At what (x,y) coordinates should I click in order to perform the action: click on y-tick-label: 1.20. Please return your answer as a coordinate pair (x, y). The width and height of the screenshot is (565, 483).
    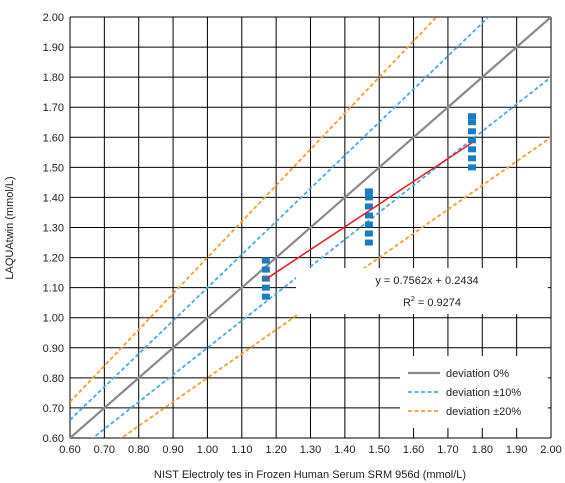
    Looking at the image, I should click on (53, 259).